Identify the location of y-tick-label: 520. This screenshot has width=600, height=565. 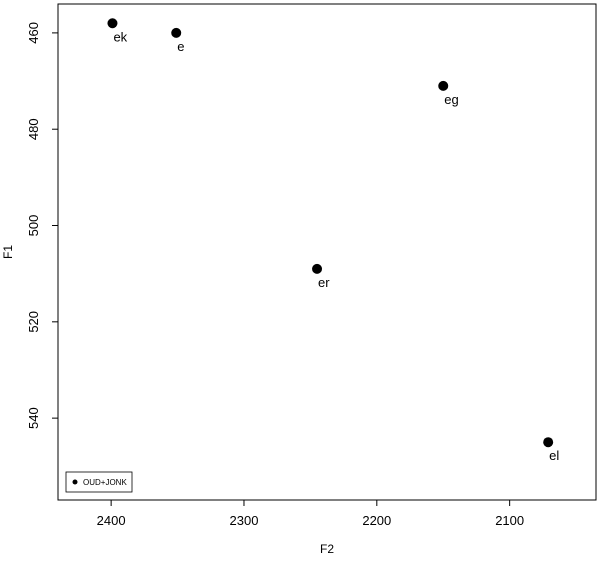
(33, 322).